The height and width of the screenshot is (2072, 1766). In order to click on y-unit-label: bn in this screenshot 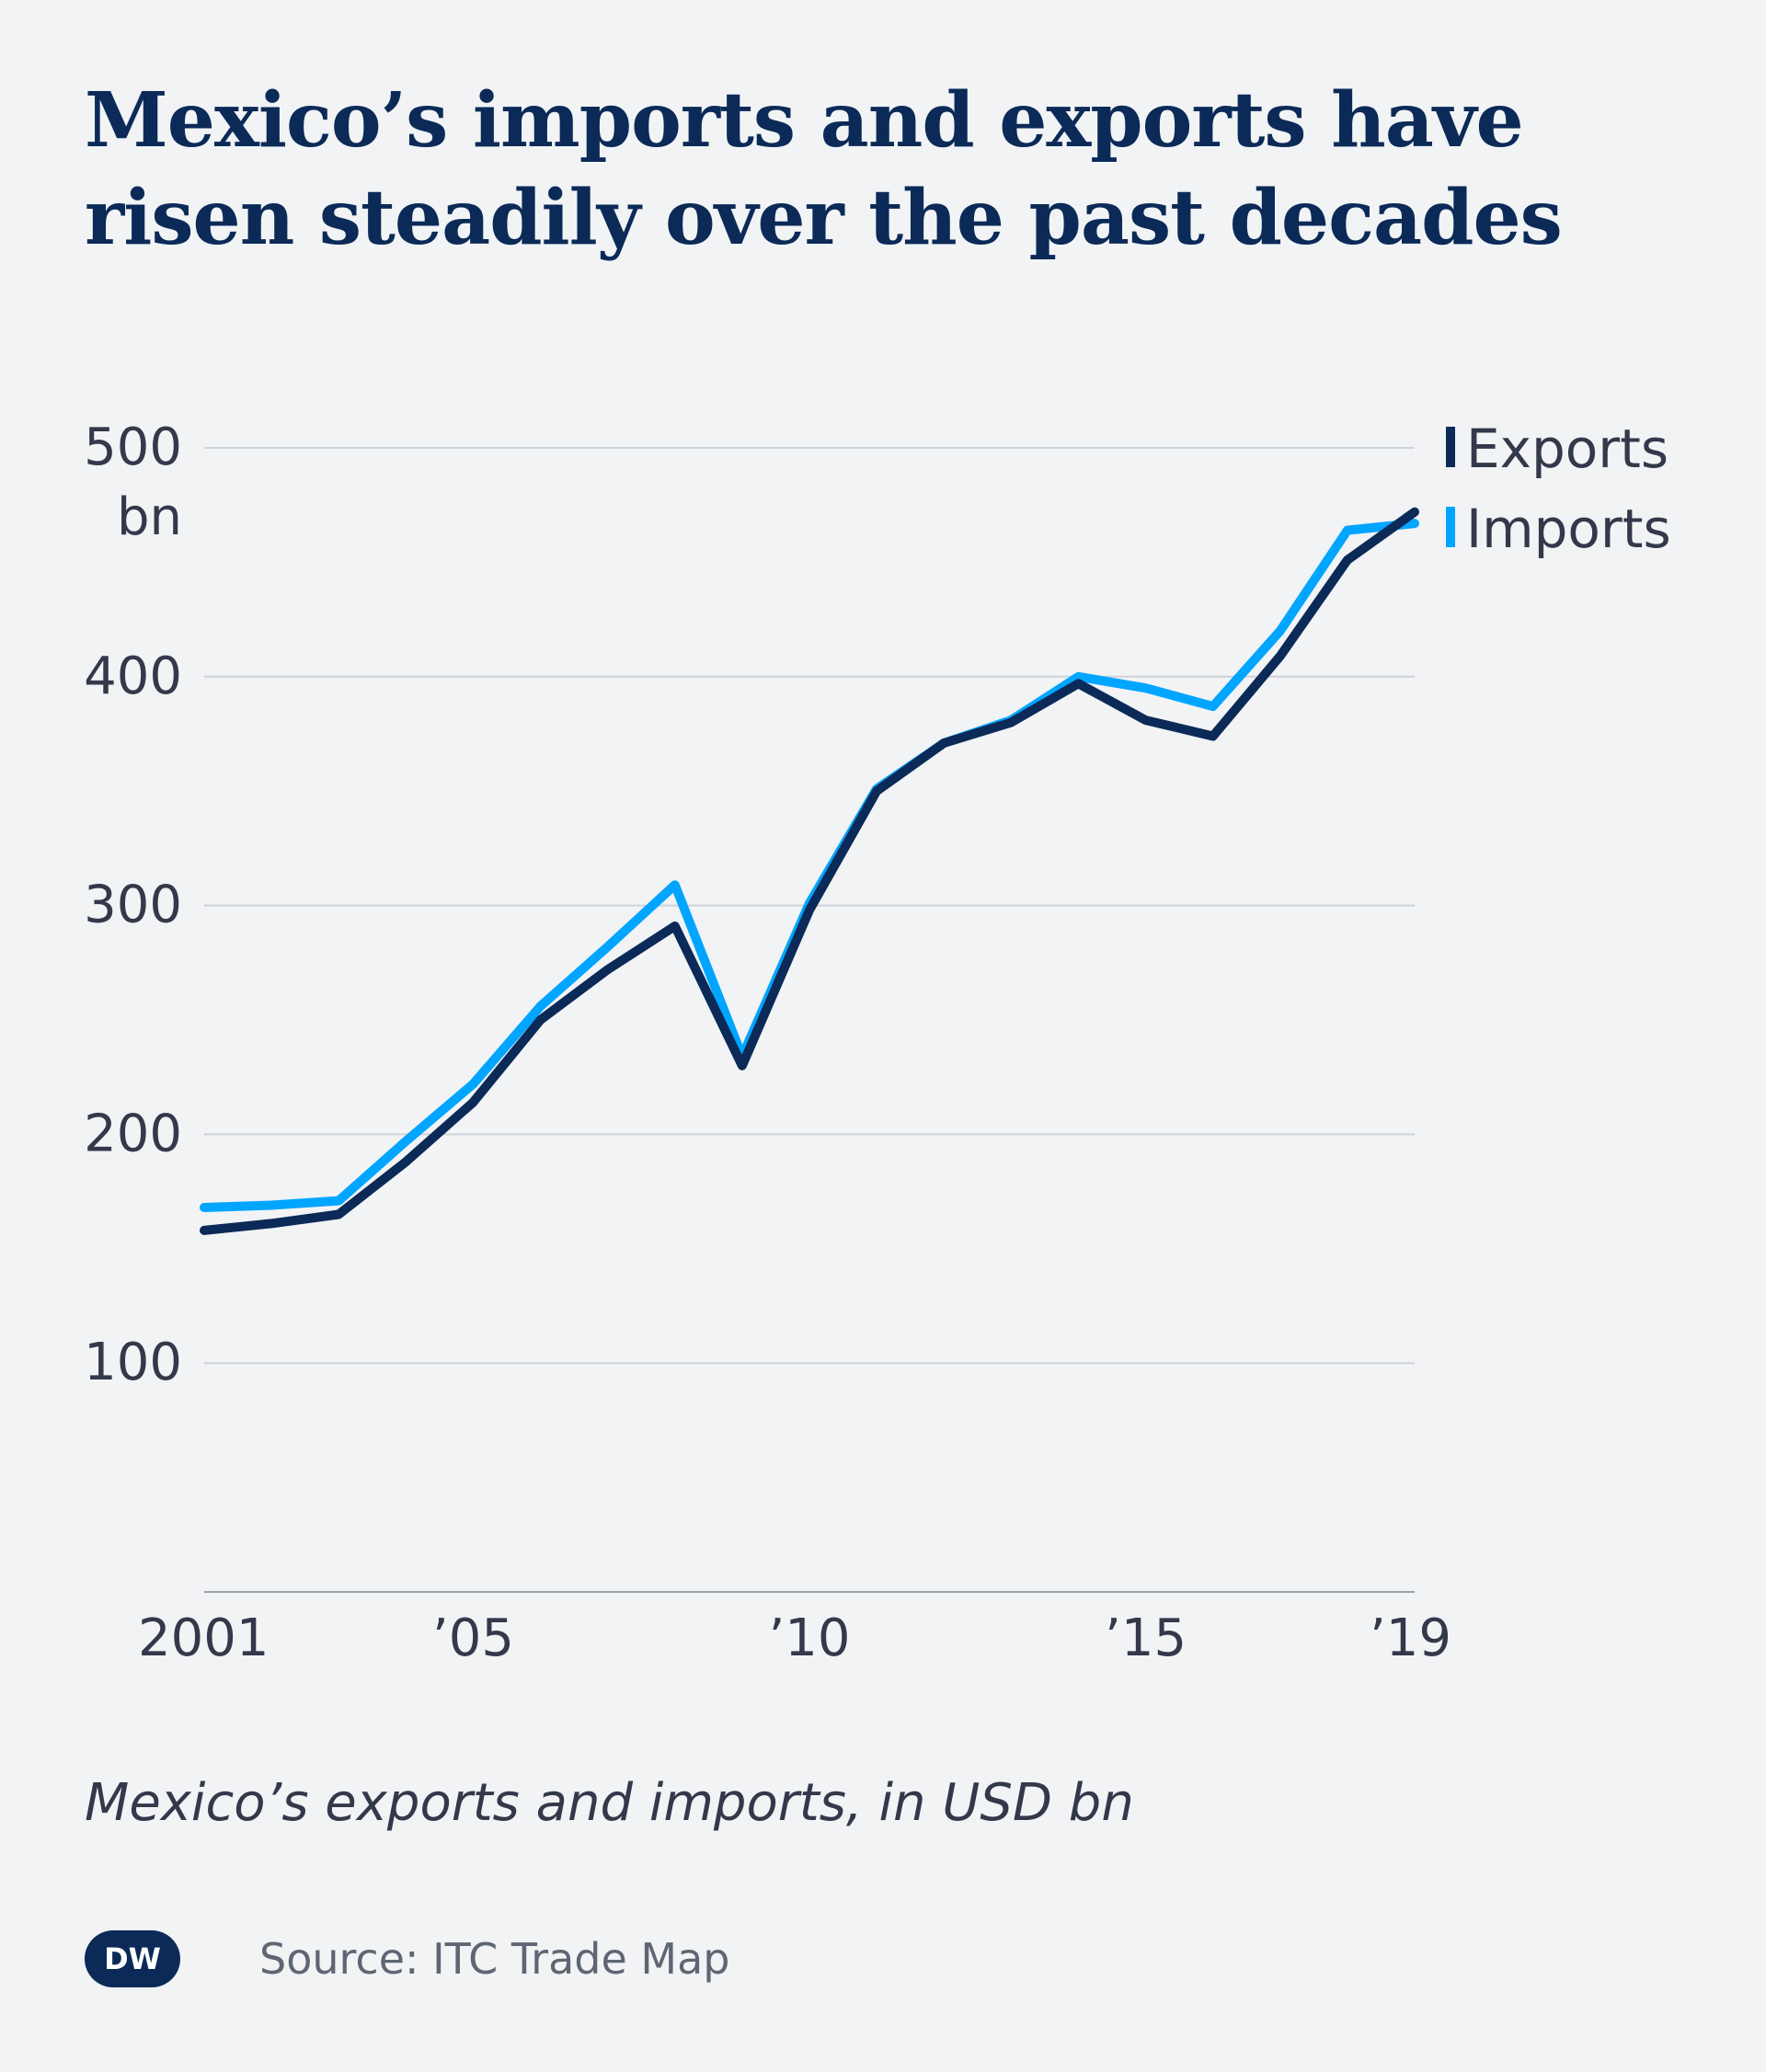, I will do `click(149, 517)`.